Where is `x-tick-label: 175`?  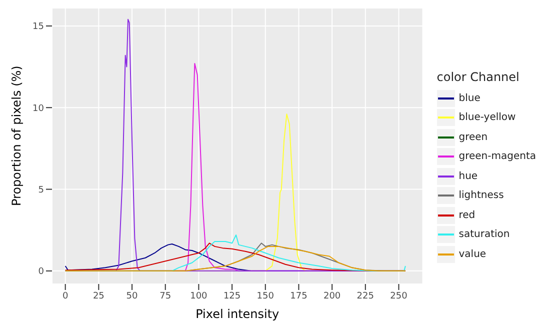 x-tick-label: 175 is located at coordinates (299, 296).